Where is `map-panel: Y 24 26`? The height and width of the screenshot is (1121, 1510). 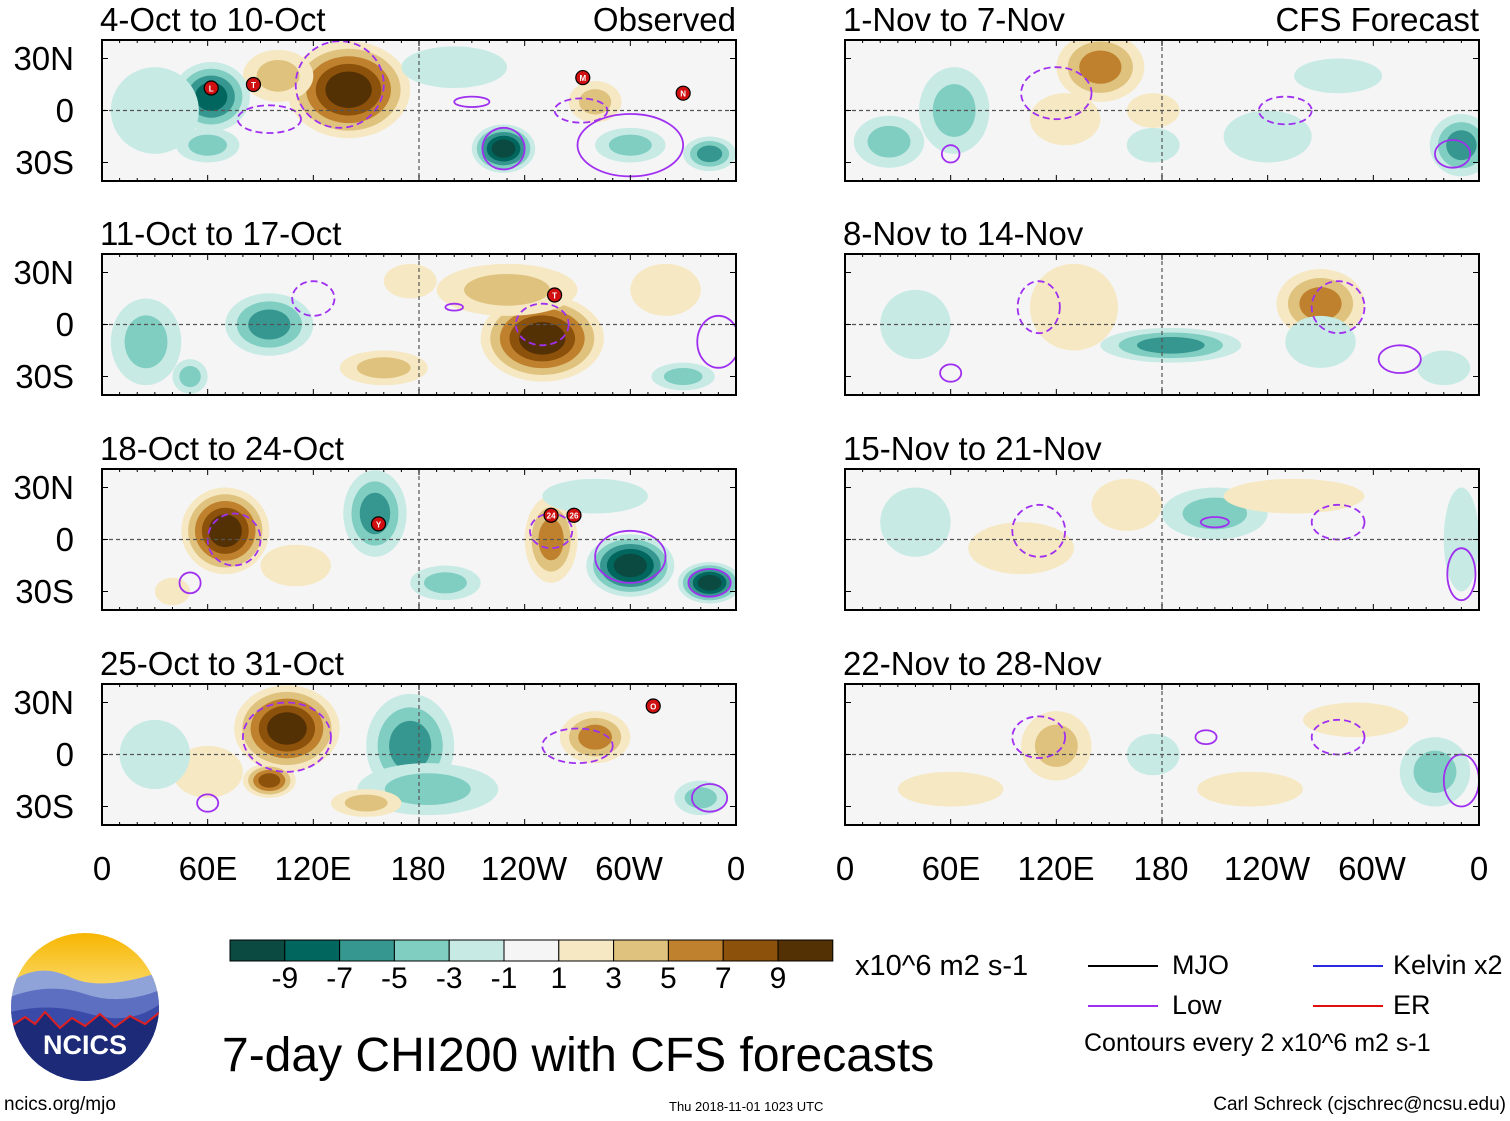 map-panel: Y 24 26 is located at coordinates (419, 539).